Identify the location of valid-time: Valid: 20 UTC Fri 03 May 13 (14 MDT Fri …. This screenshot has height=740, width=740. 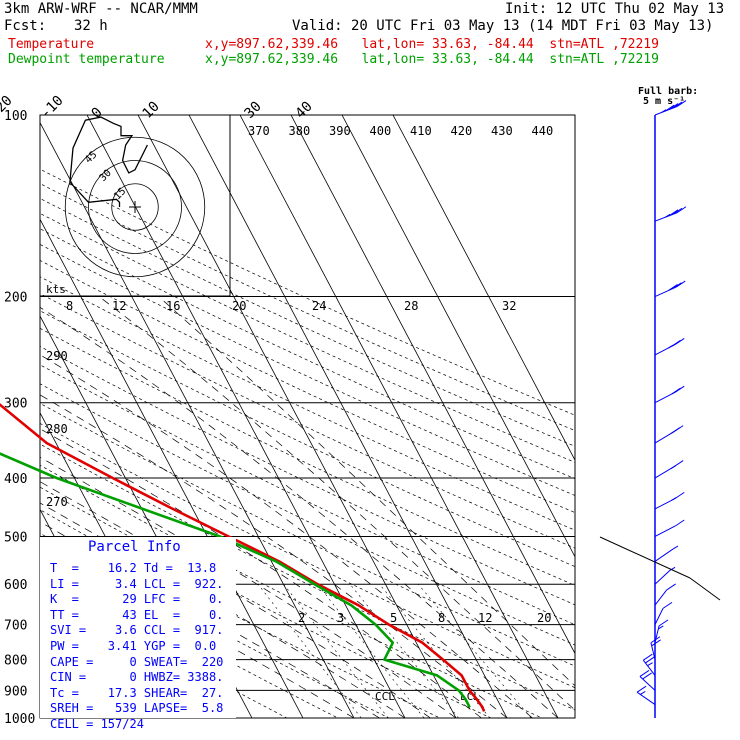
(503, 26).